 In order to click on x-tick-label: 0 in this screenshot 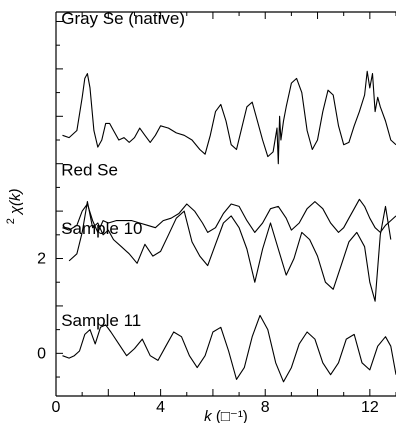, I will do `click(56, 407)`.